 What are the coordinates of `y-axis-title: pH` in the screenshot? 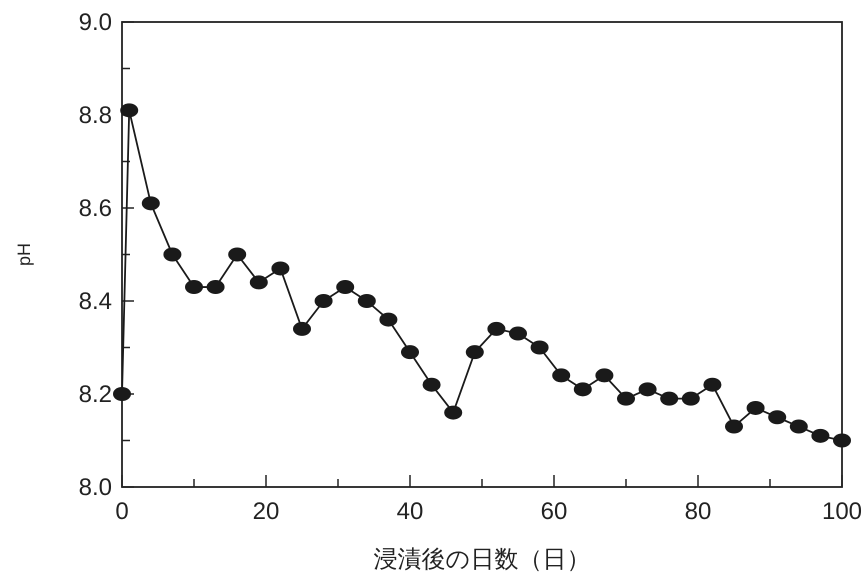 It's located at (24, 254).